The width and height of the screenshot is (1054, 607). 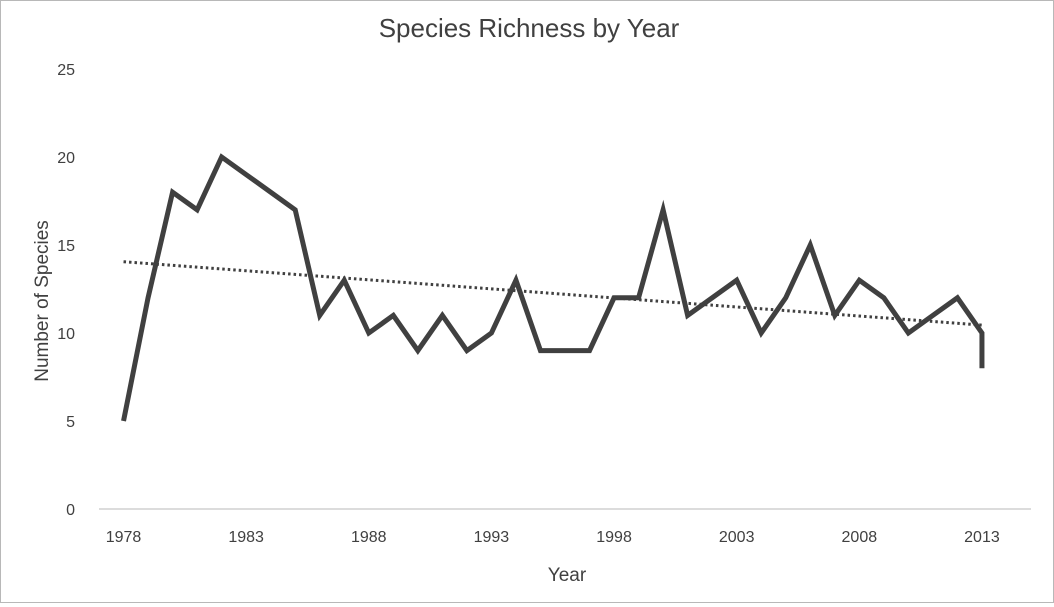 What do you see at coordinates (369, 537) in the screenshot?
I see `x-tick-label: 1988` at bounding box center [369, 537].